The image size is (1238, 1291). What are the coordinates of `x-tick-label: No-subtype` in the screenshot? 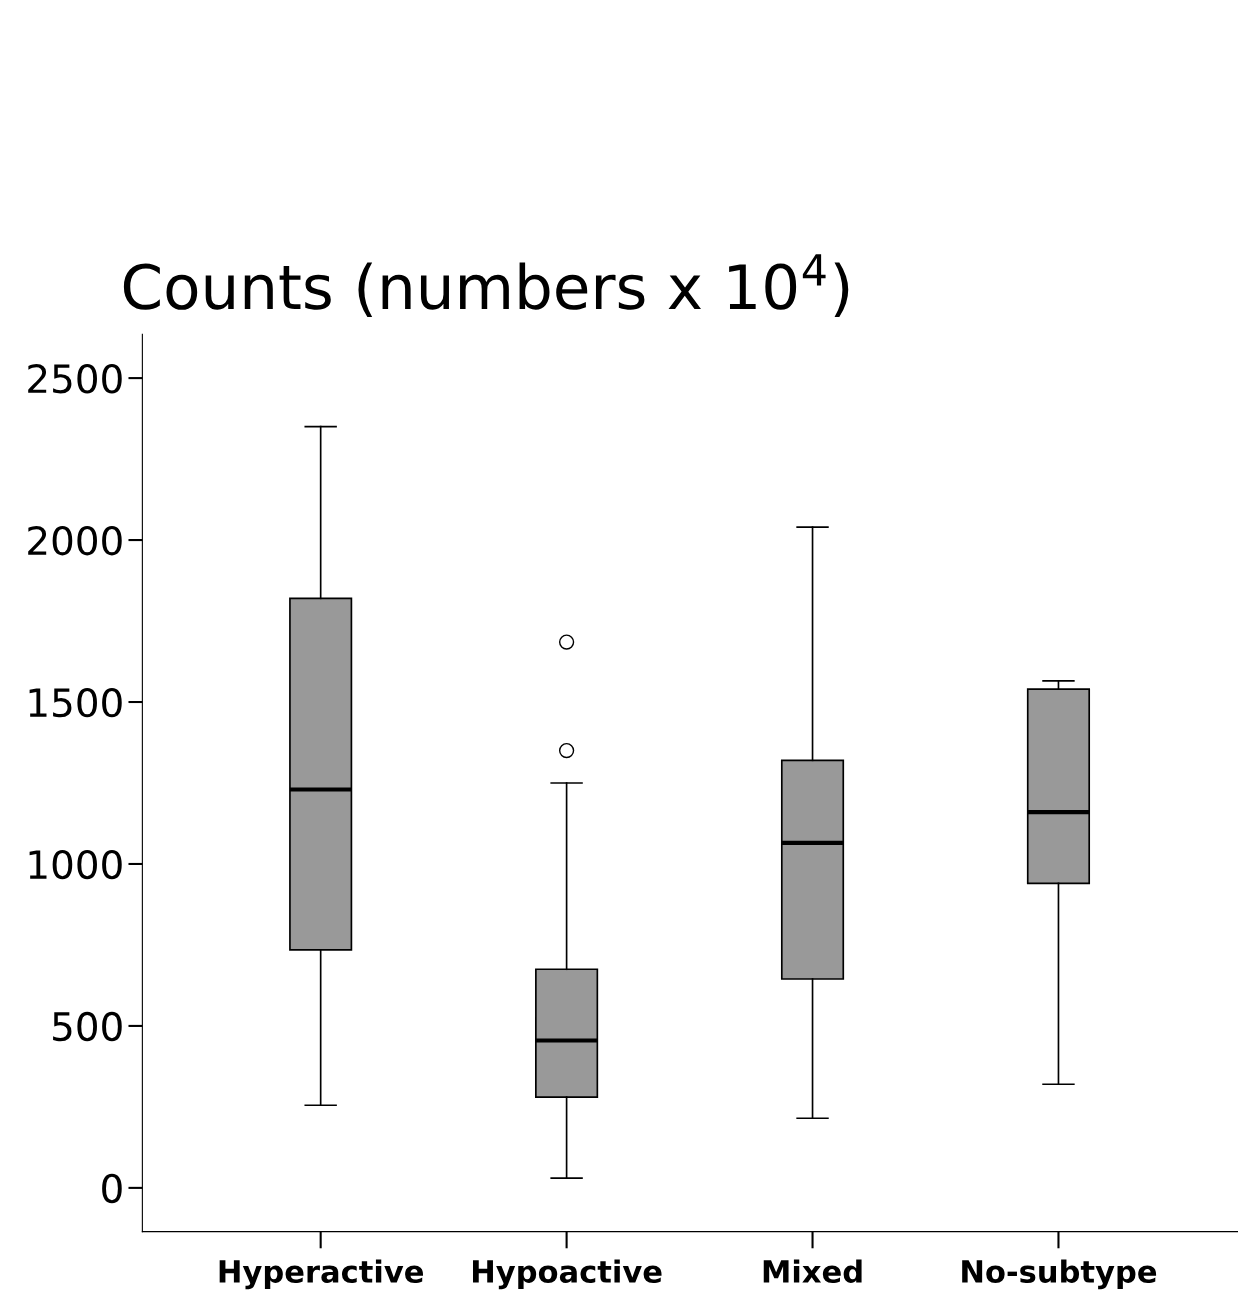 It's located at (1059, 1274).